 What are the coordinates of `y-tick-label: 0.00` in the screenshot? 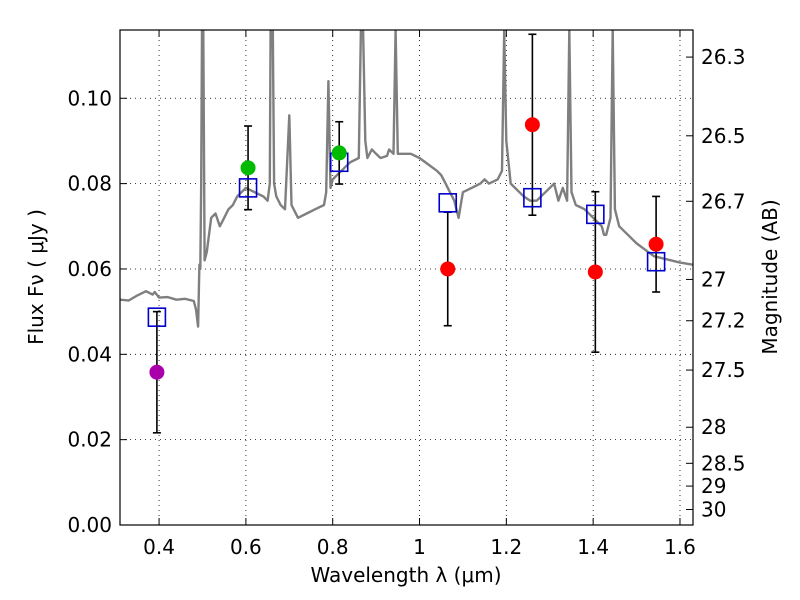 It's located at (89, 525).